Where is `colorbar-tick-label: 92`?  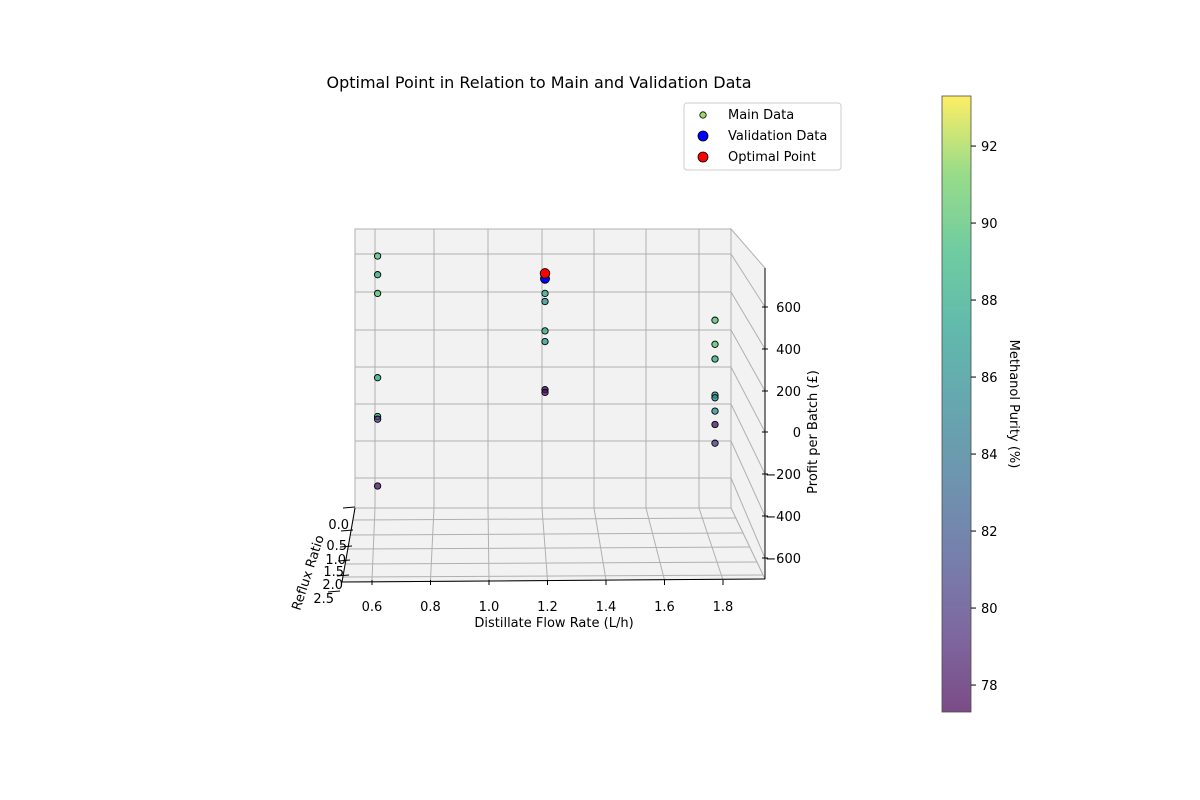 colorbar-tick-label: 92 is located at coordinates (989, 147).